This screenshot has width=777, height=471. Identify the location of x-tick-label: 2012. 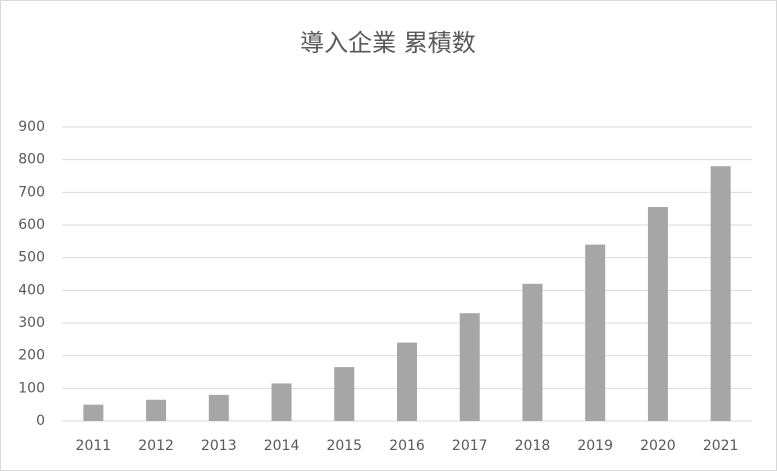
(156, 446).